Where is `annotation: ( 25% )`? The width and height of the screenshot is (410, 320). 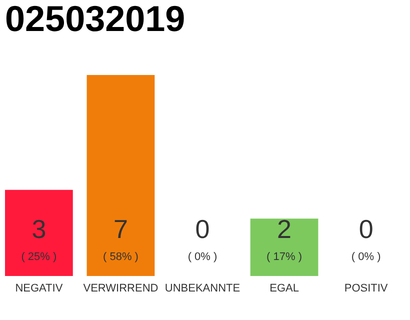 annotation: ( 25% ) is located at coordinates (39, 257).